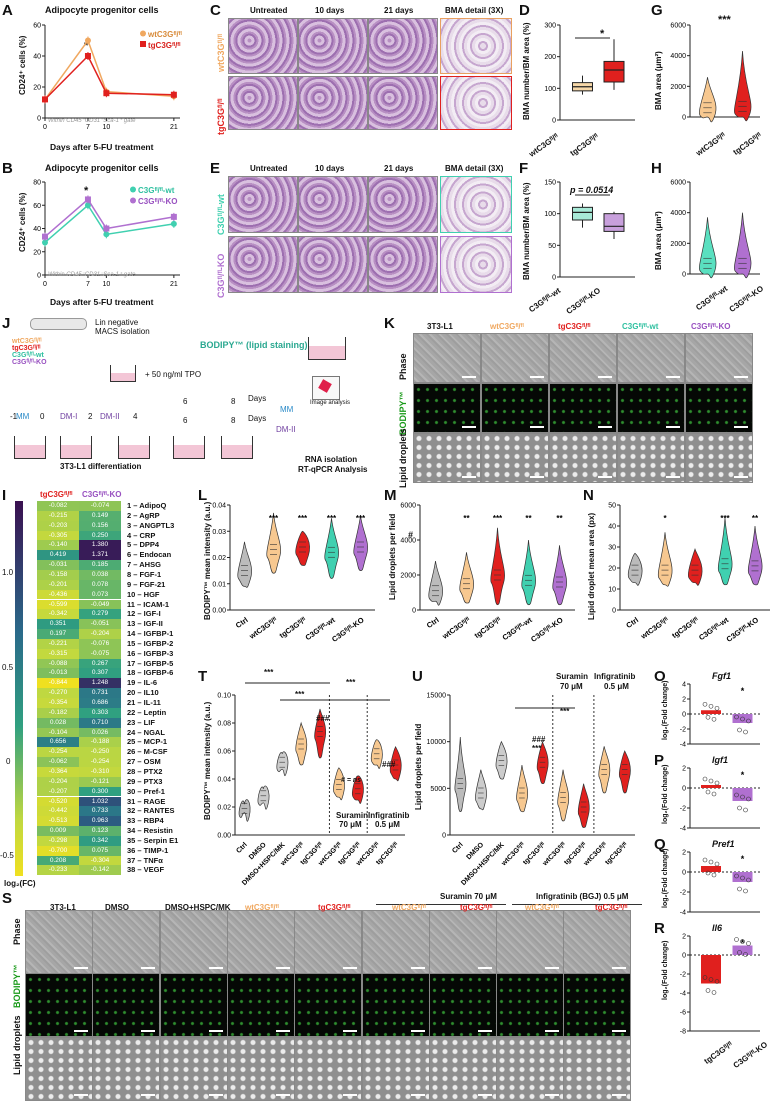  I want to click on heatmap-cell: 1.380, so click(100, 545).